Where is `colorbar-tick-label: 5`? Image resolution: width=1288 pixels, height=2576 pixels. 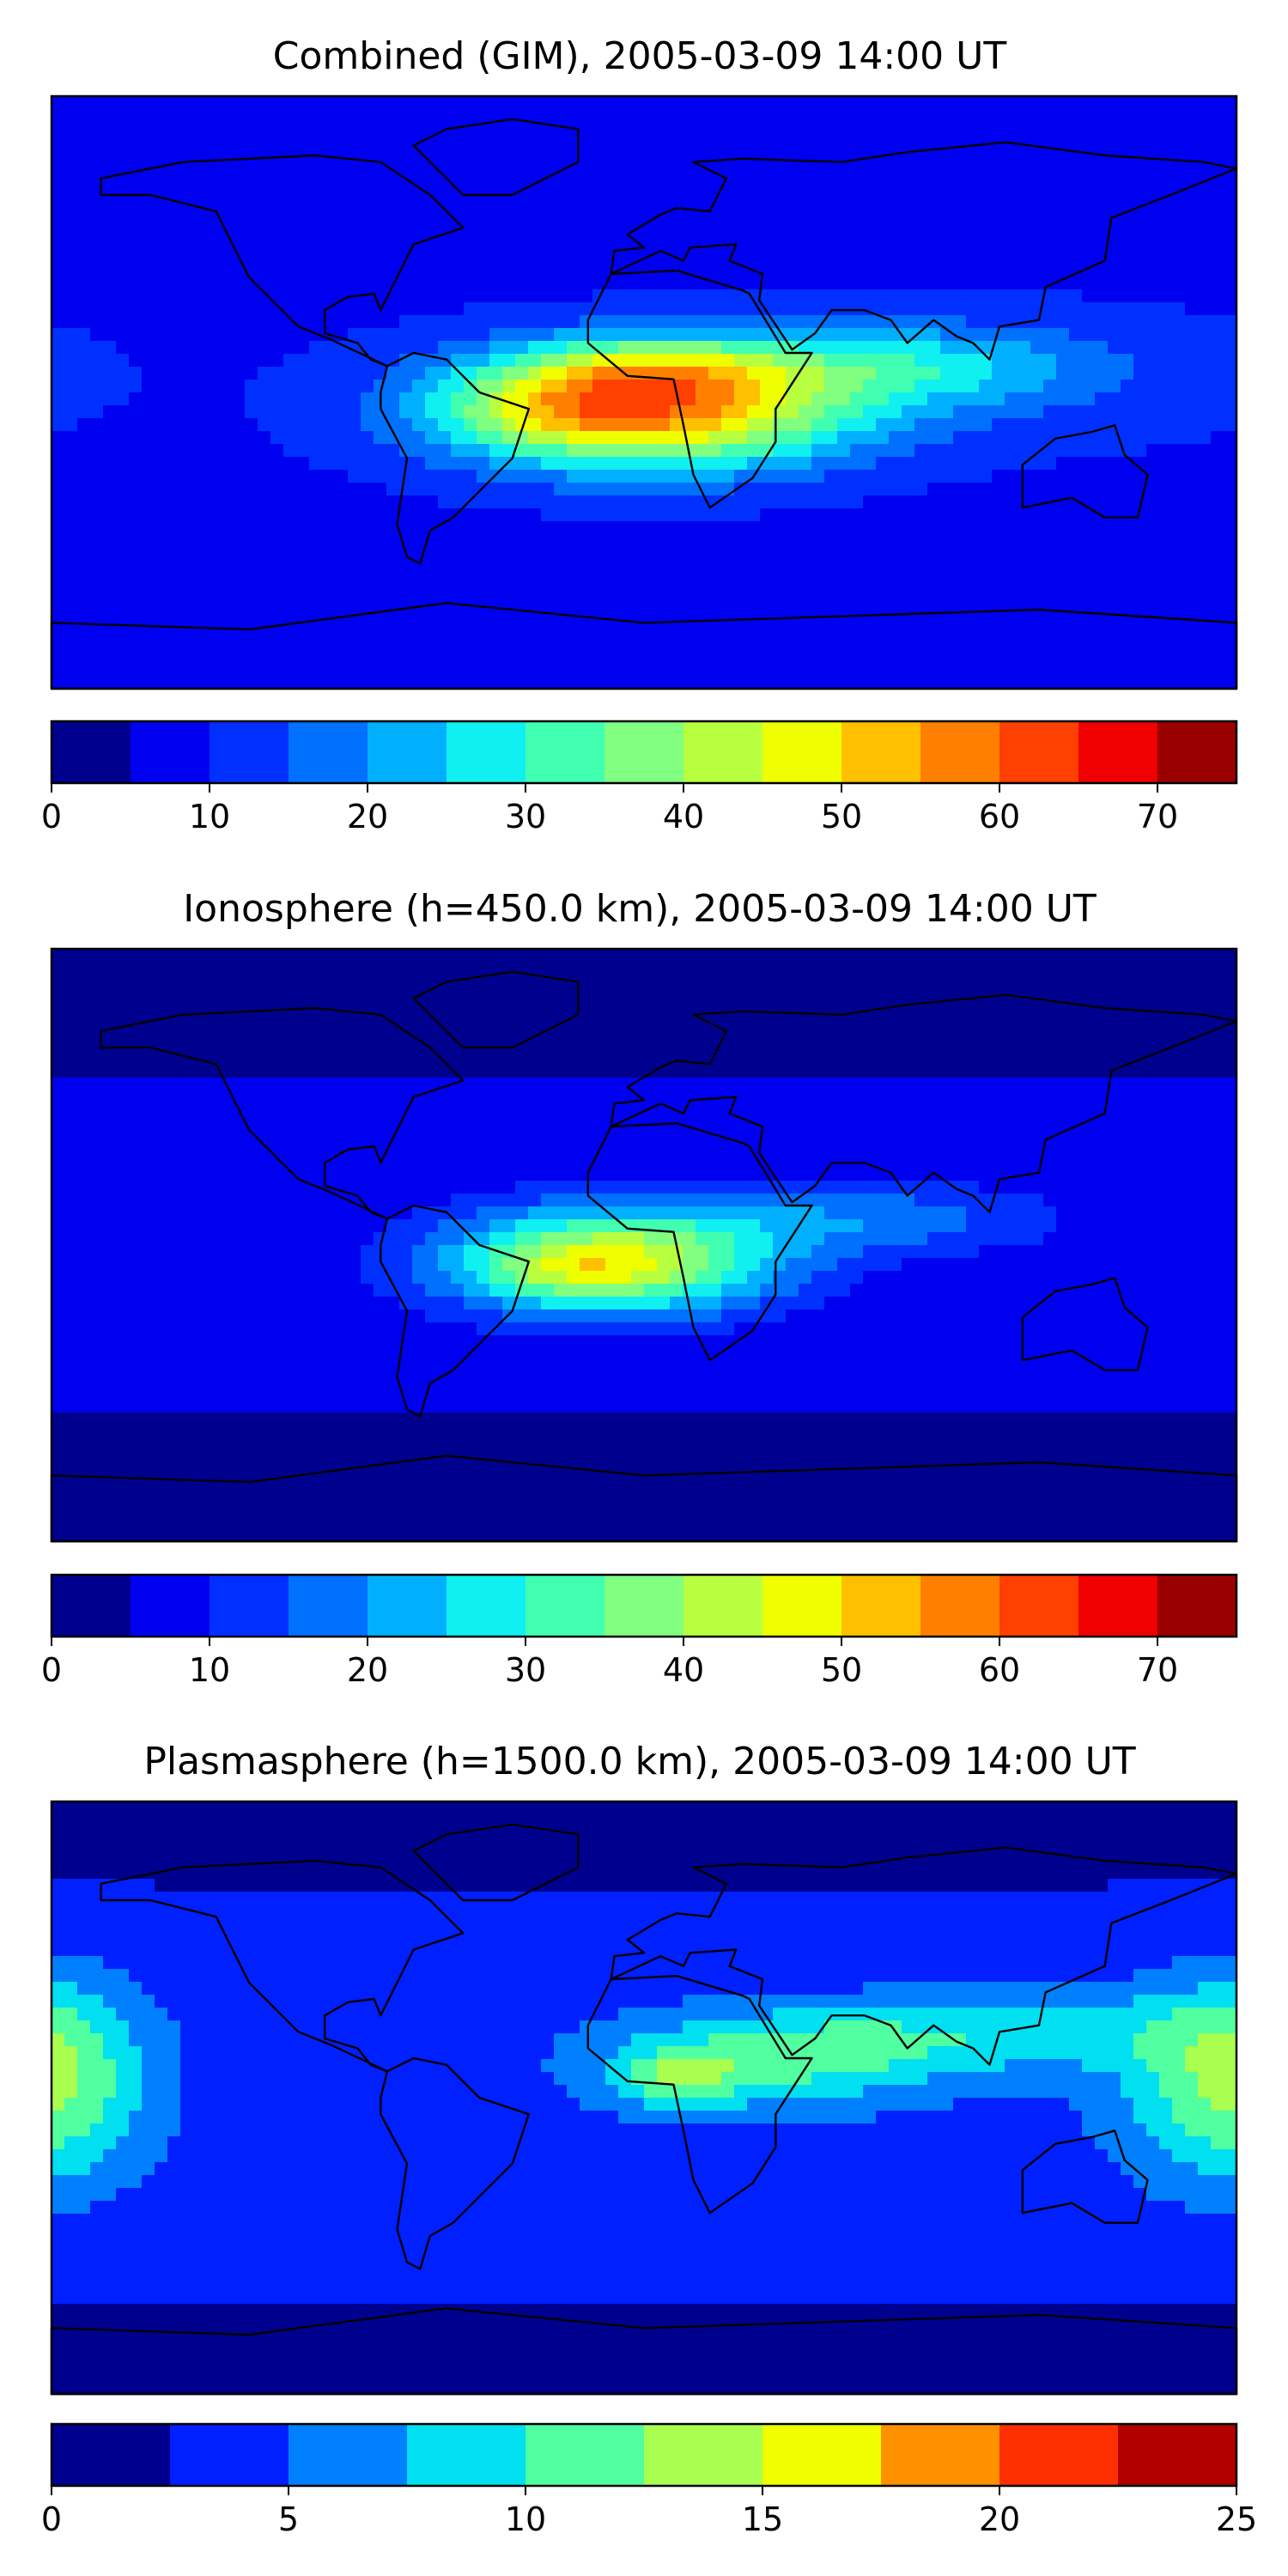 colorbar-tick-label: 5 is located at coordinates (289, 2519).